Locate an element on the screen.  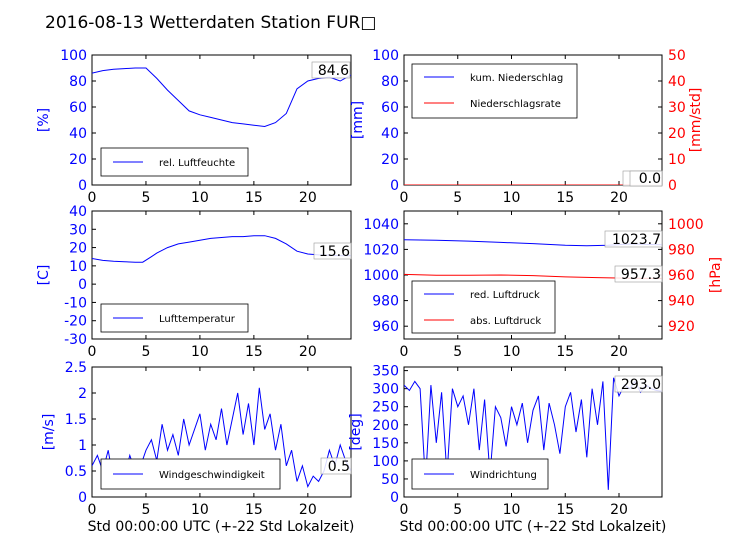
y2-tick-label: 40 is located at coordinates (677, 82).